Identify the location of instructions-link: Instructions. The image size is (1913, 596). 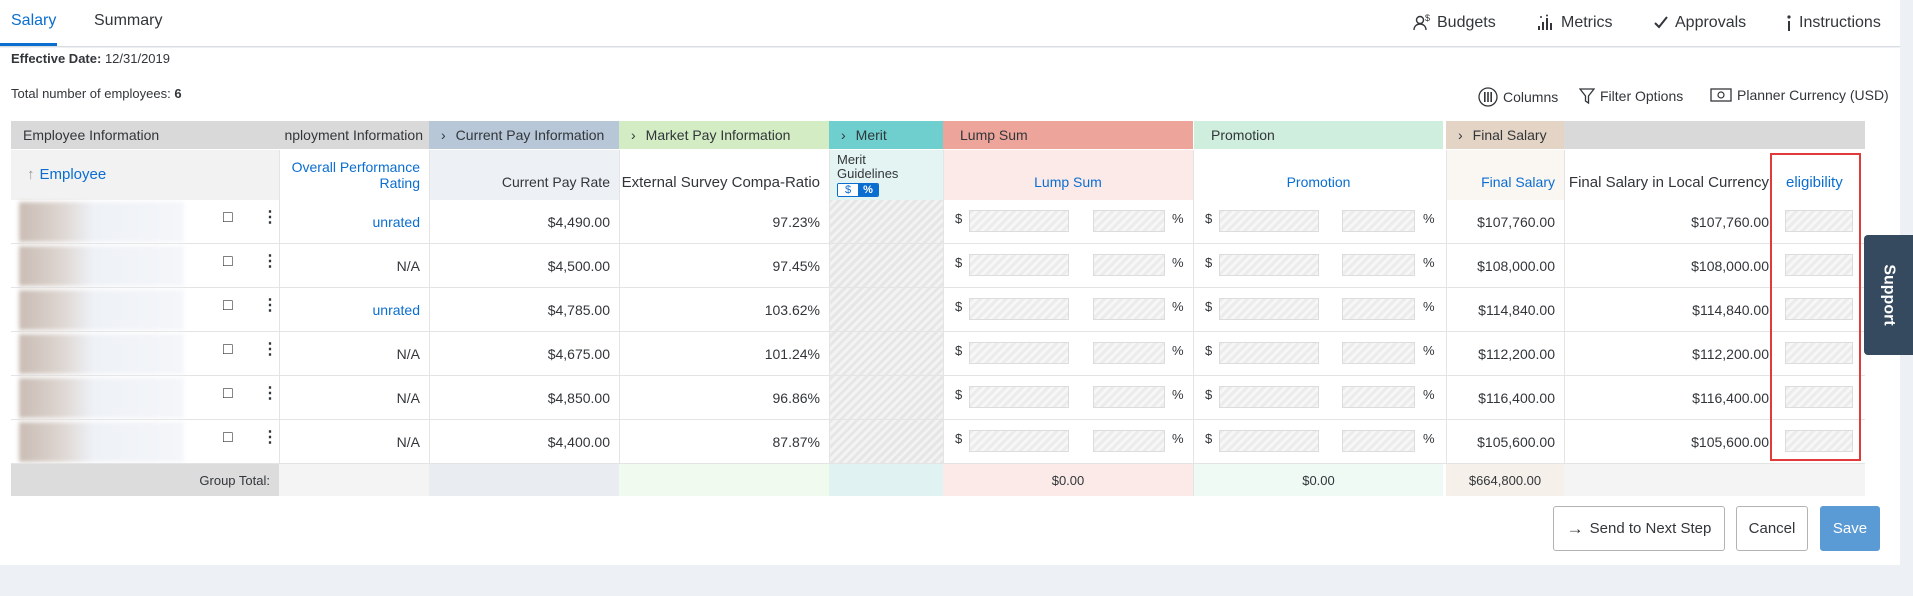
(1833, 23).